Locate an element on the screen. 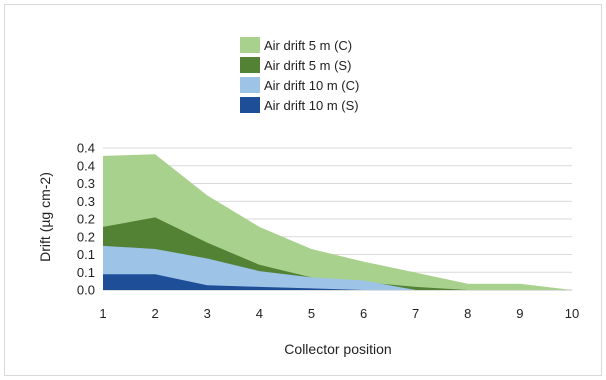 Image resolution: width=606 pixels, height=380 pixels. x-tick-label: 2 is located at coordinates (154, 313).